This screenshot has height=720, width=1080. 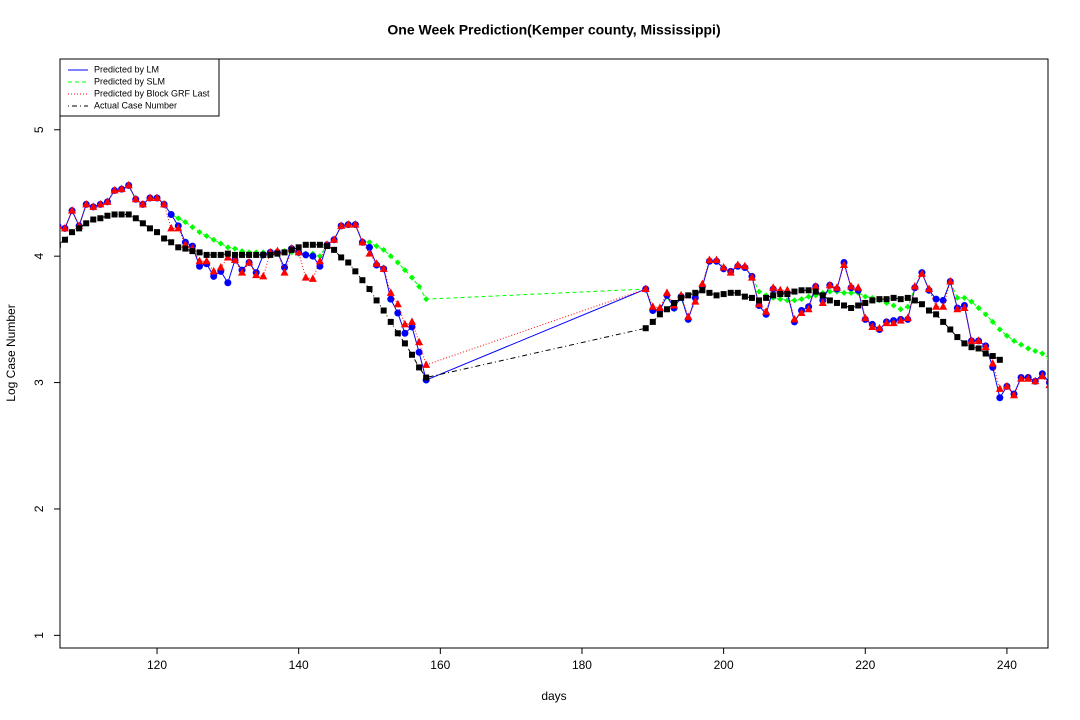 What do you see at coordinates (11, 352) in the screenshot?
I see `y-axis-label: Log Case Number` at bounding box center [11, 352].